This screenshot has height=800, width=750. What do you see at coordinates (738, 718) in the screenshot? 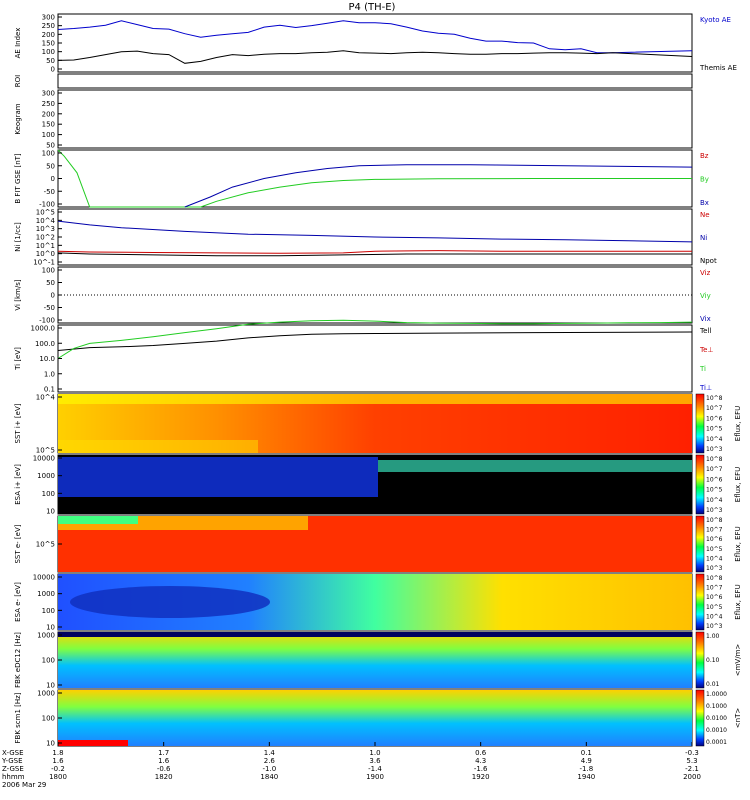
I see `colorbar-label-fbk_b: <nT>` at bounding box center [738, 718].